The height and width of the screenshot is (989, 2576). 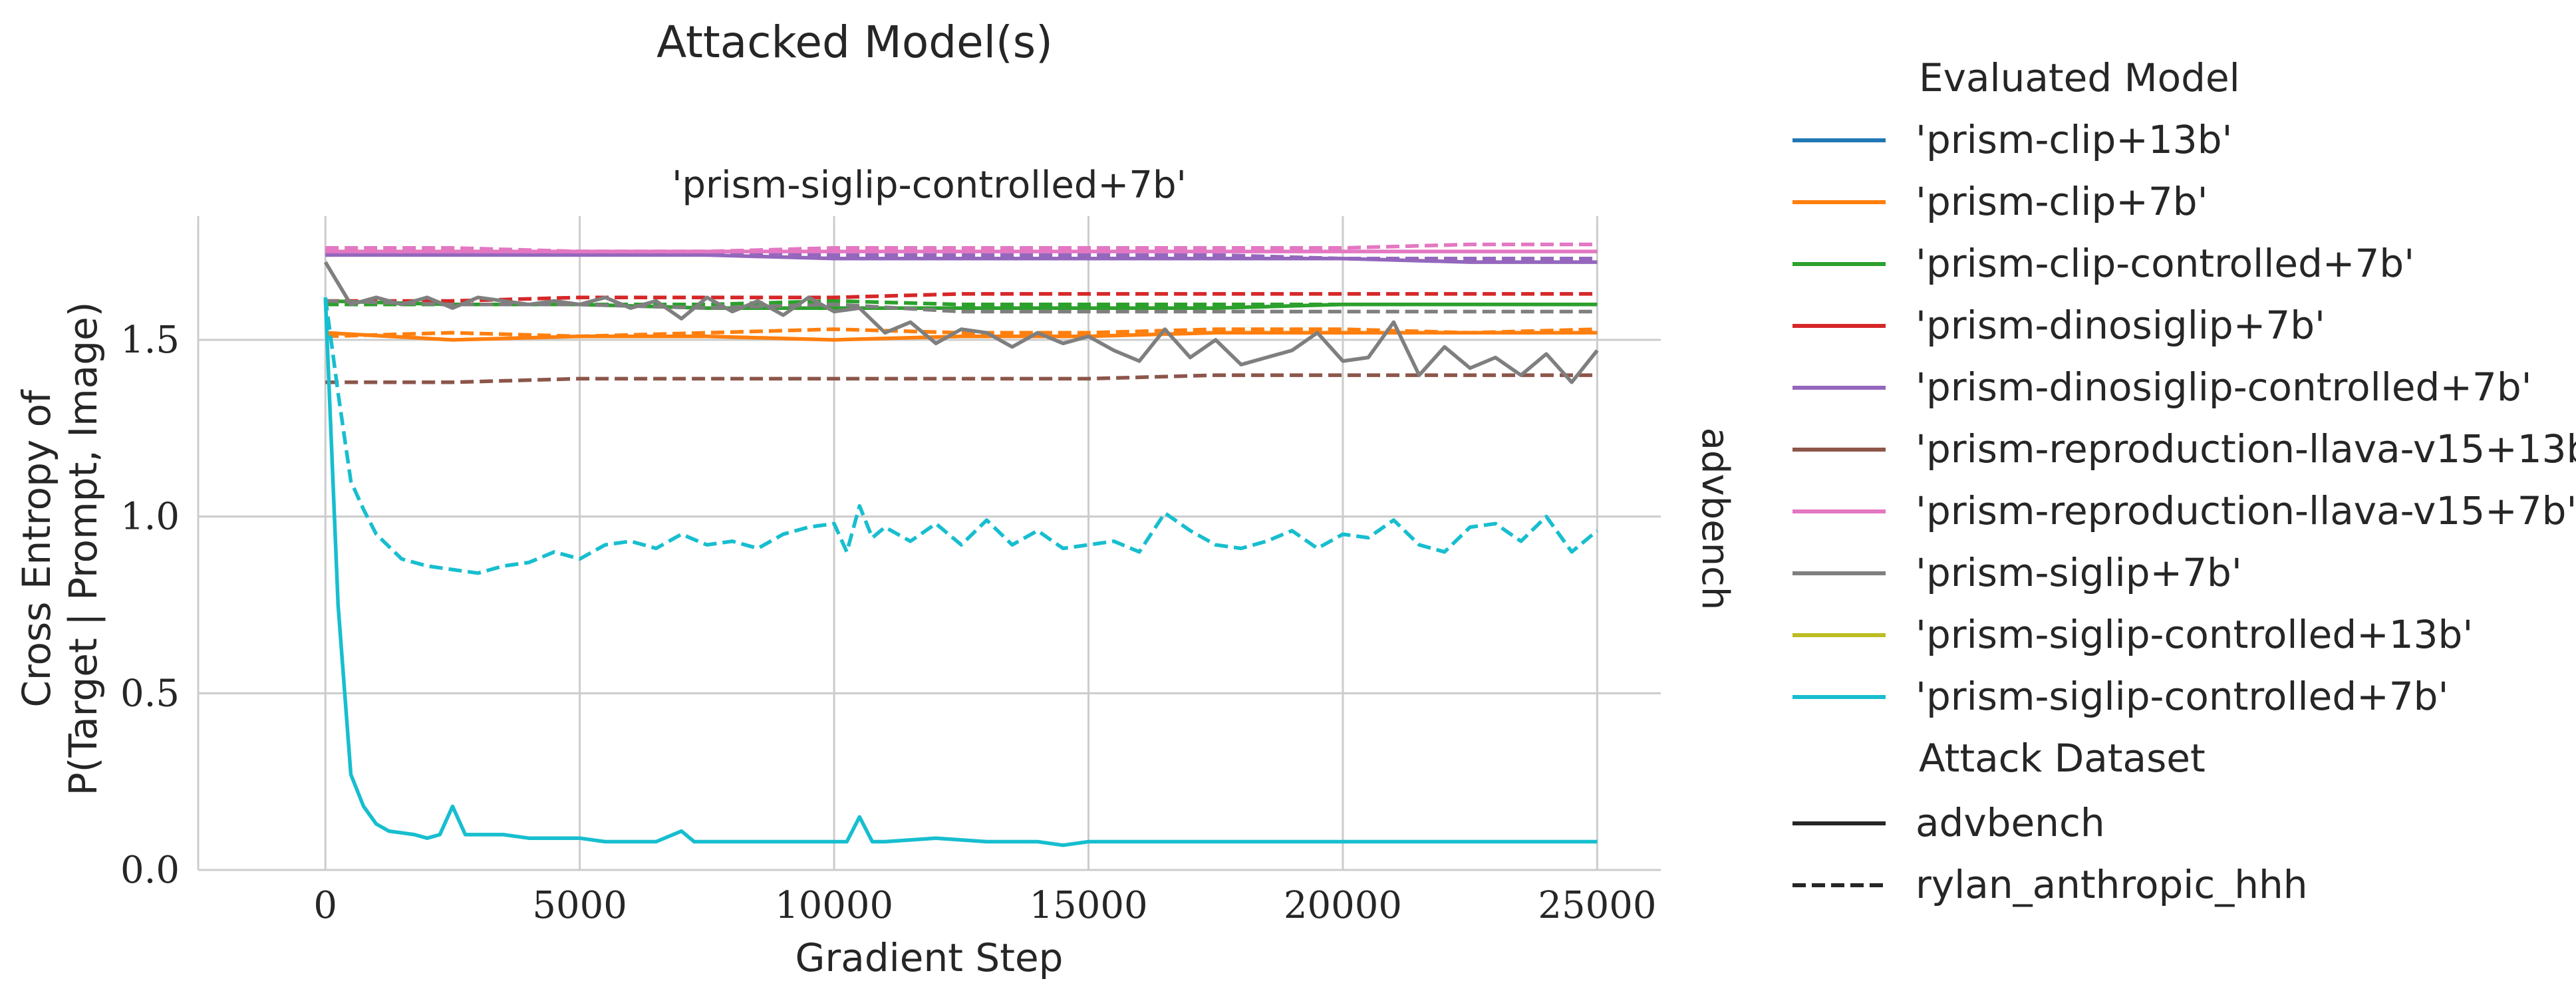 What do you see at coordinates (2050, 853) in the screenshot?
I see `legend-style-entries: advbench rylan_anthropic_hhh` at bounding box center [2050, 853].